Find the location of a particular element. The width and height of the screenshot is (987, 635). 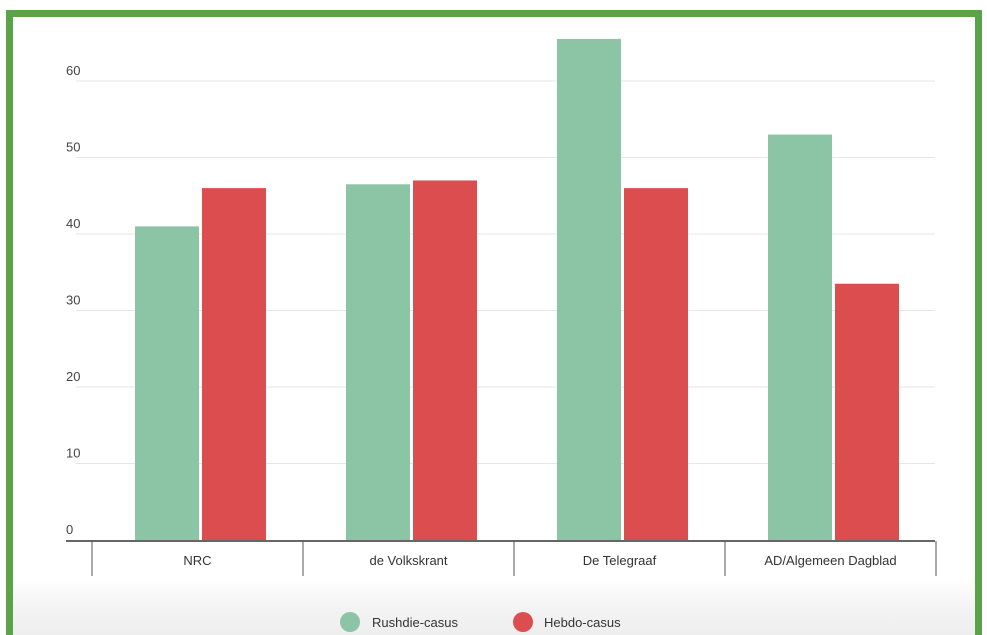

y-tick-label: 50 is located at coordinates (73, 147).